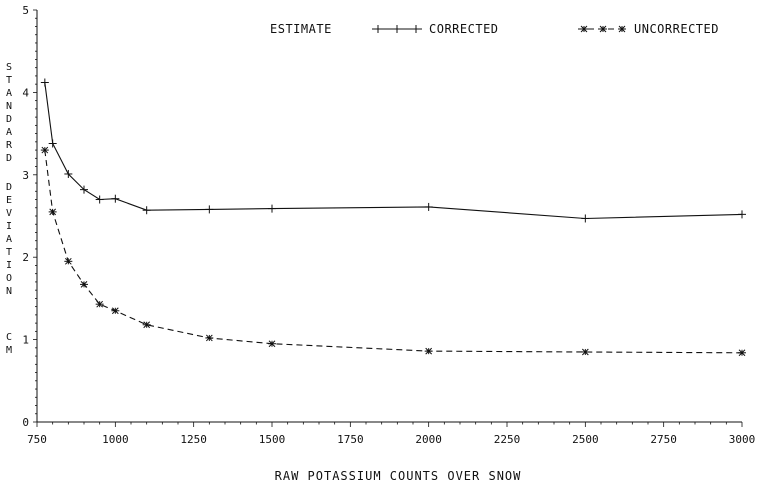 The image size is (757, 485). I want to click on x-tick-label: 1750, so click(350, 439).